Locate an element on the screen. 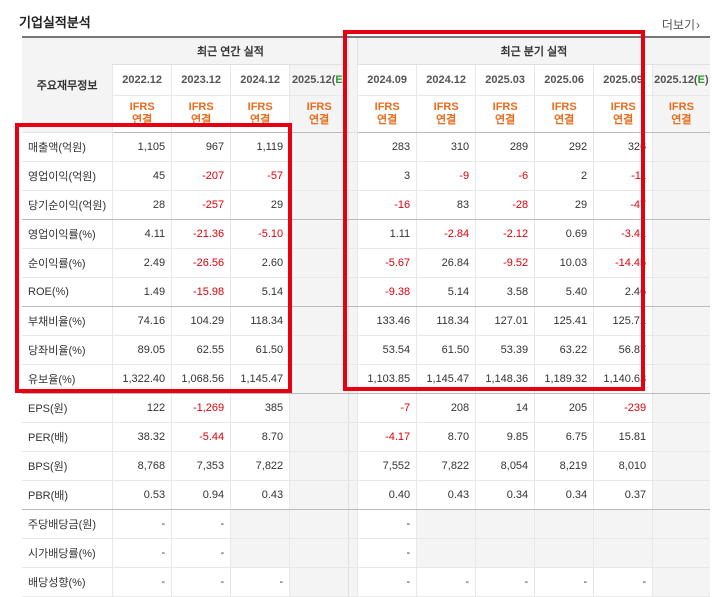 The width and height of the screenshot is (714, 597). annual-cell: 1,119 is located at coordinates (260, 147).